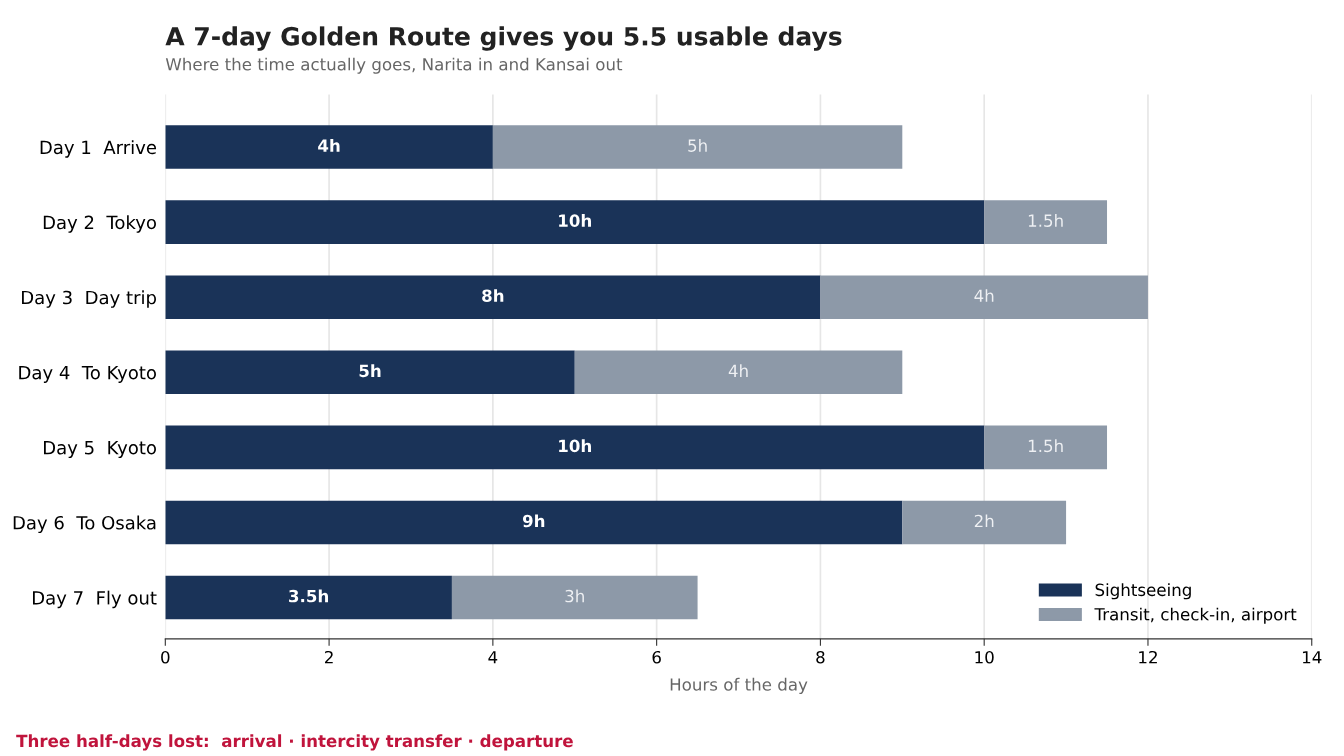  What do you see at coordinates (99, 224) in the screenshot?
I see `y-tick-label: Day 2 Tokyo` at bounding box center [99, 224].